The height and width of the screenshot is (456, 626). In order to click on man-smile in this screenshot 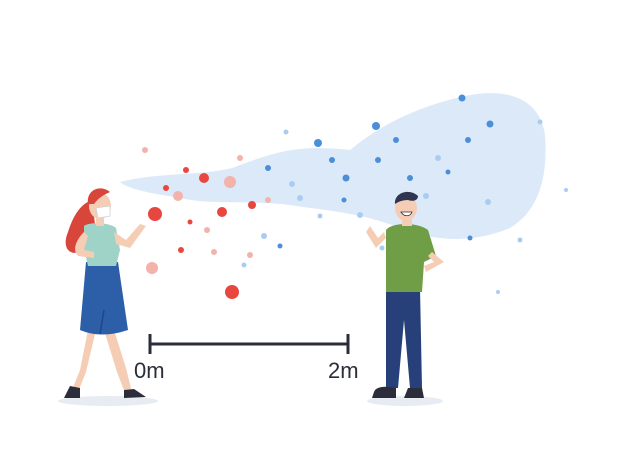, I will do `click(406, 214)`.